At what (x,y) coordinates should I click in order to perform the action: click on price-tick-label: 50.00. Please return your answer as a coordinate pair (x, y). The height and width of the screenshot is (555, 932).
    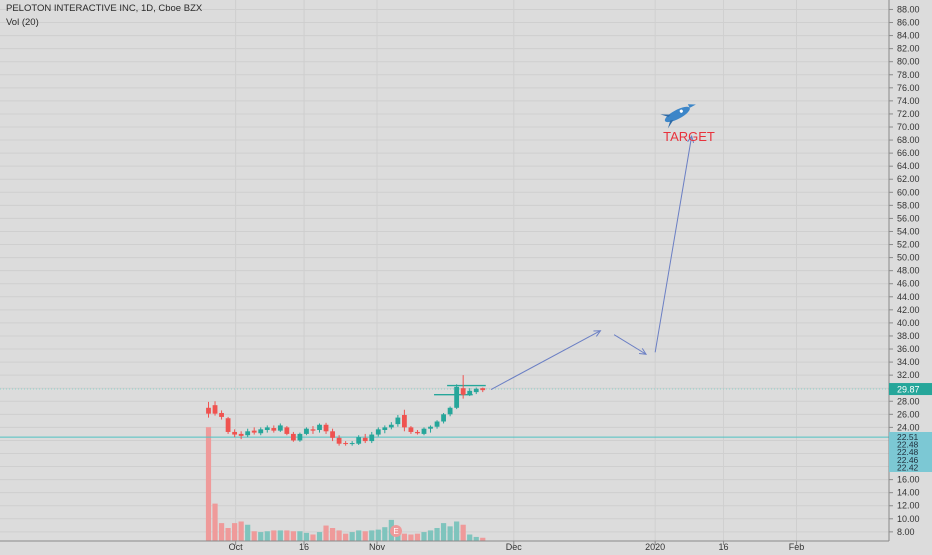
    Looking at the image, I should click on (908, 258).